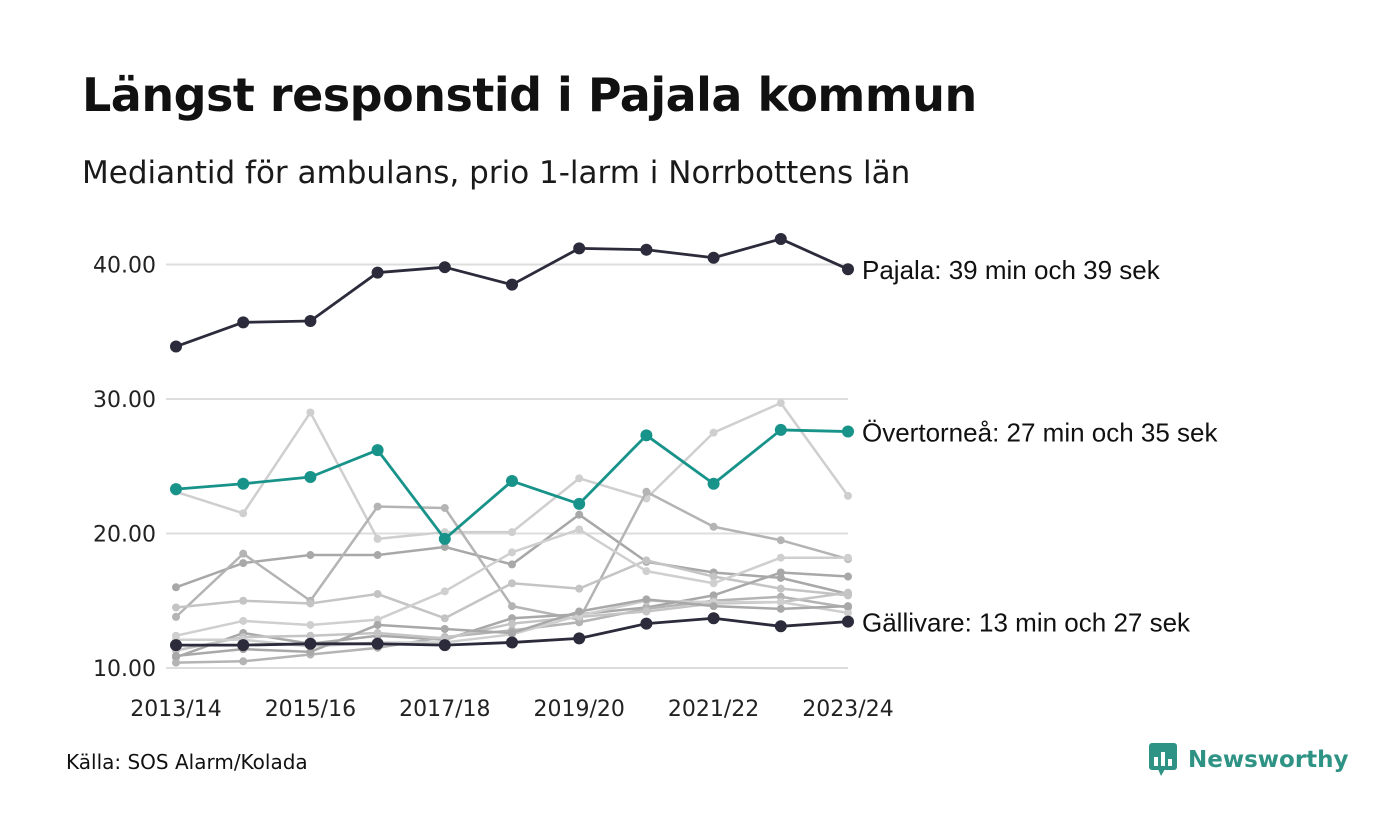 This screenshot has width=1400, height=840. What do you see at coordinates (578, 709) in the screenshot?
I see `x-tick-label: 2019/20` at bounding box center [578, 709].